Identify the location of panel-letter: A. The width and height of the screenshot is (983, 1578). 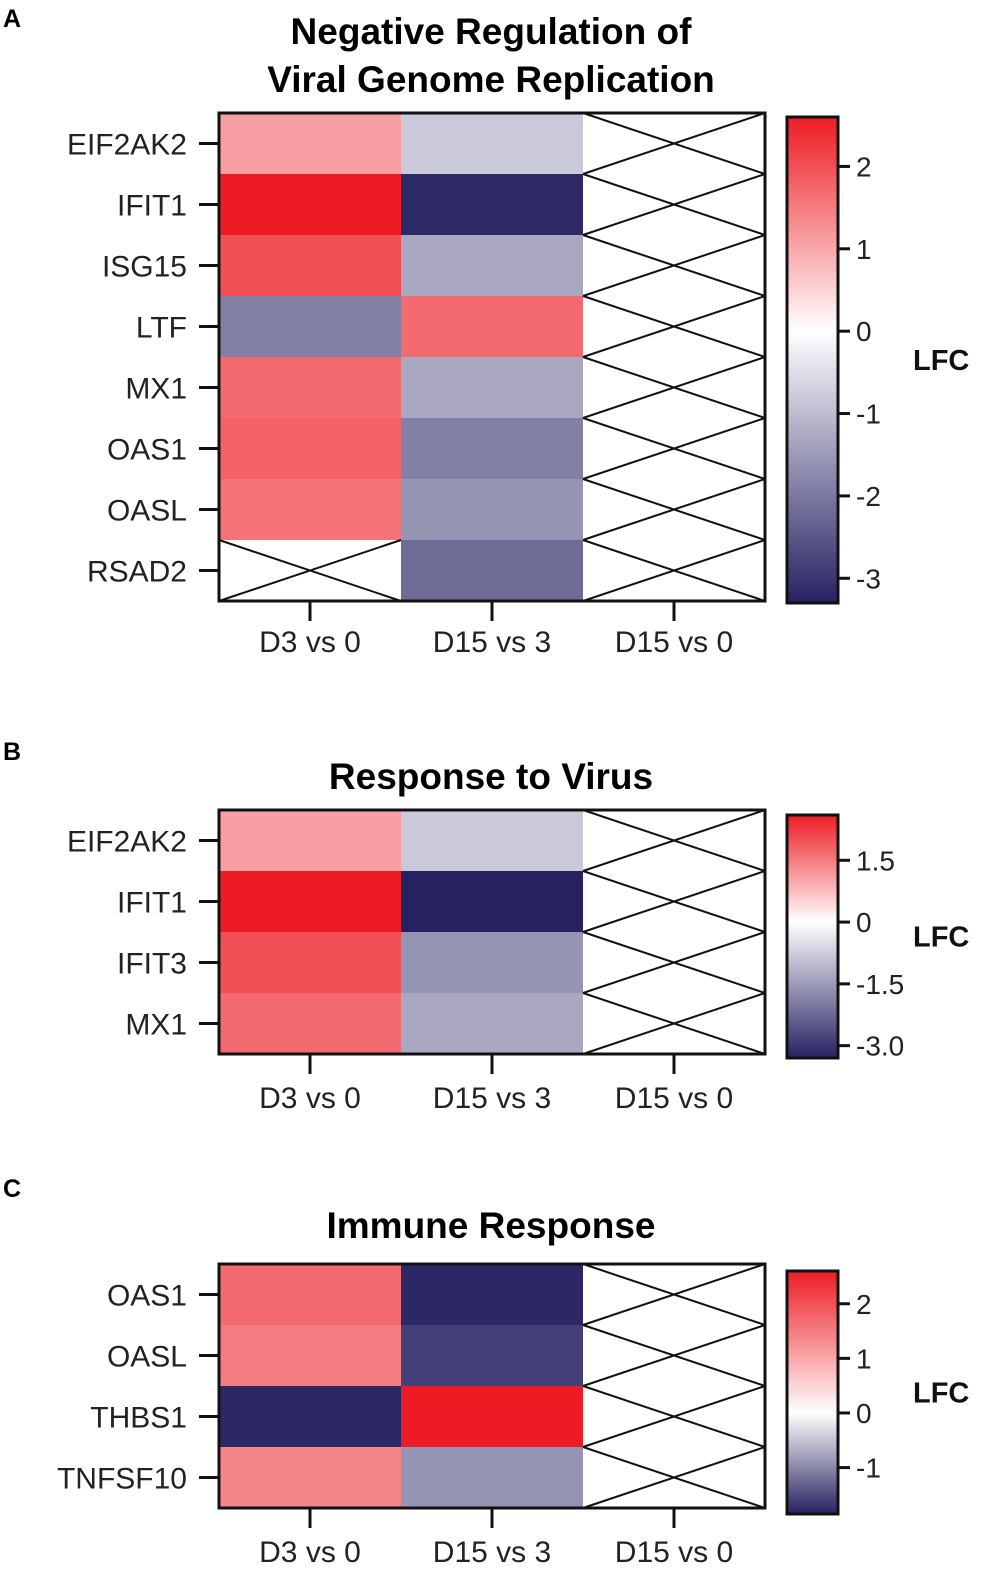
(12, 19).